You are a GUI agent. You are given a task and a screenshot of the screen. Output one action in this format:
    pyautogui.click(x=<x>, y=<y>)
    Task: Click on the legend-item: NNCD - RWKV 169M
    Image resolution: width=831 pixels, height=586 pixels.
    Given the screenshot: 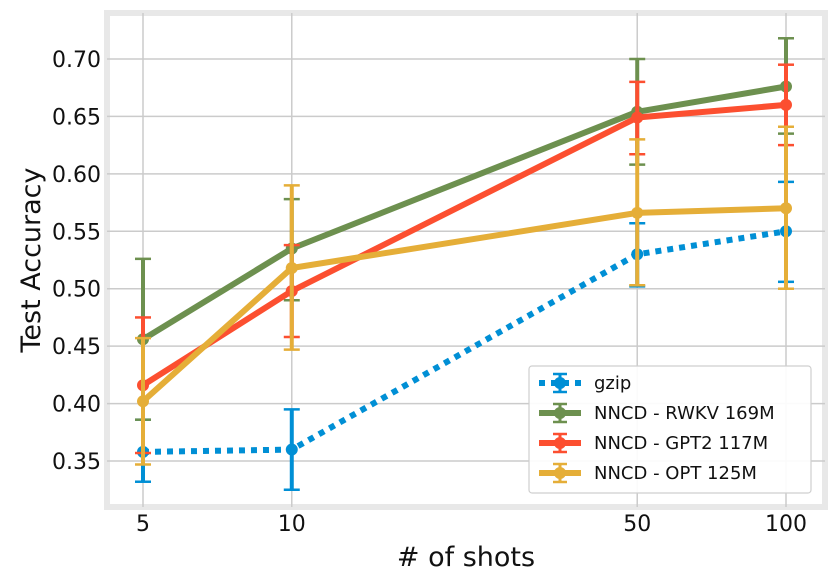 What is the action you would take?
    pyautogui.click(x=657, y=413)
    